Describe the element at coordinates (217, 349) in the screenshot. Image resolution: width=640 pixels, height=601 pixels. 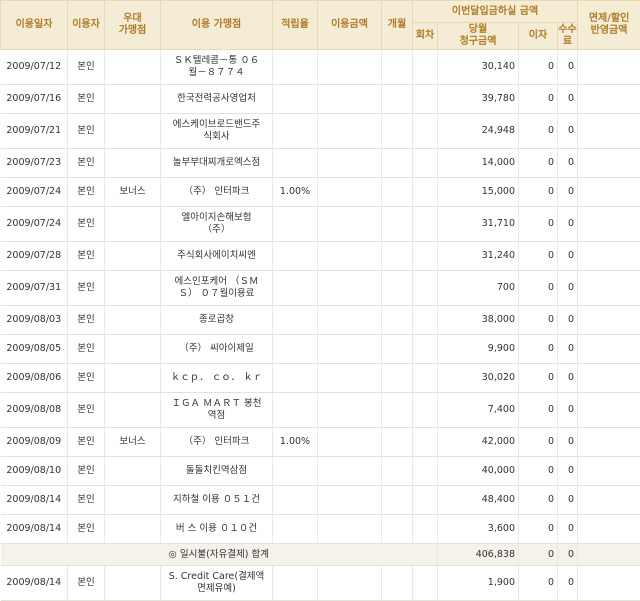
I see `merchant-cell: （주） 씨아이제일` at that location.